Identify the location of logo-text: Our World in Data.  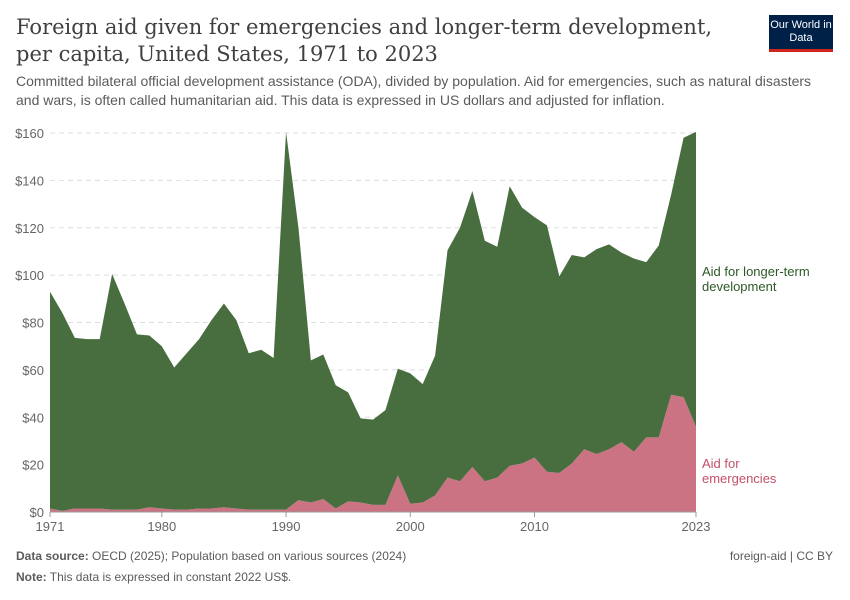
(801, 31).